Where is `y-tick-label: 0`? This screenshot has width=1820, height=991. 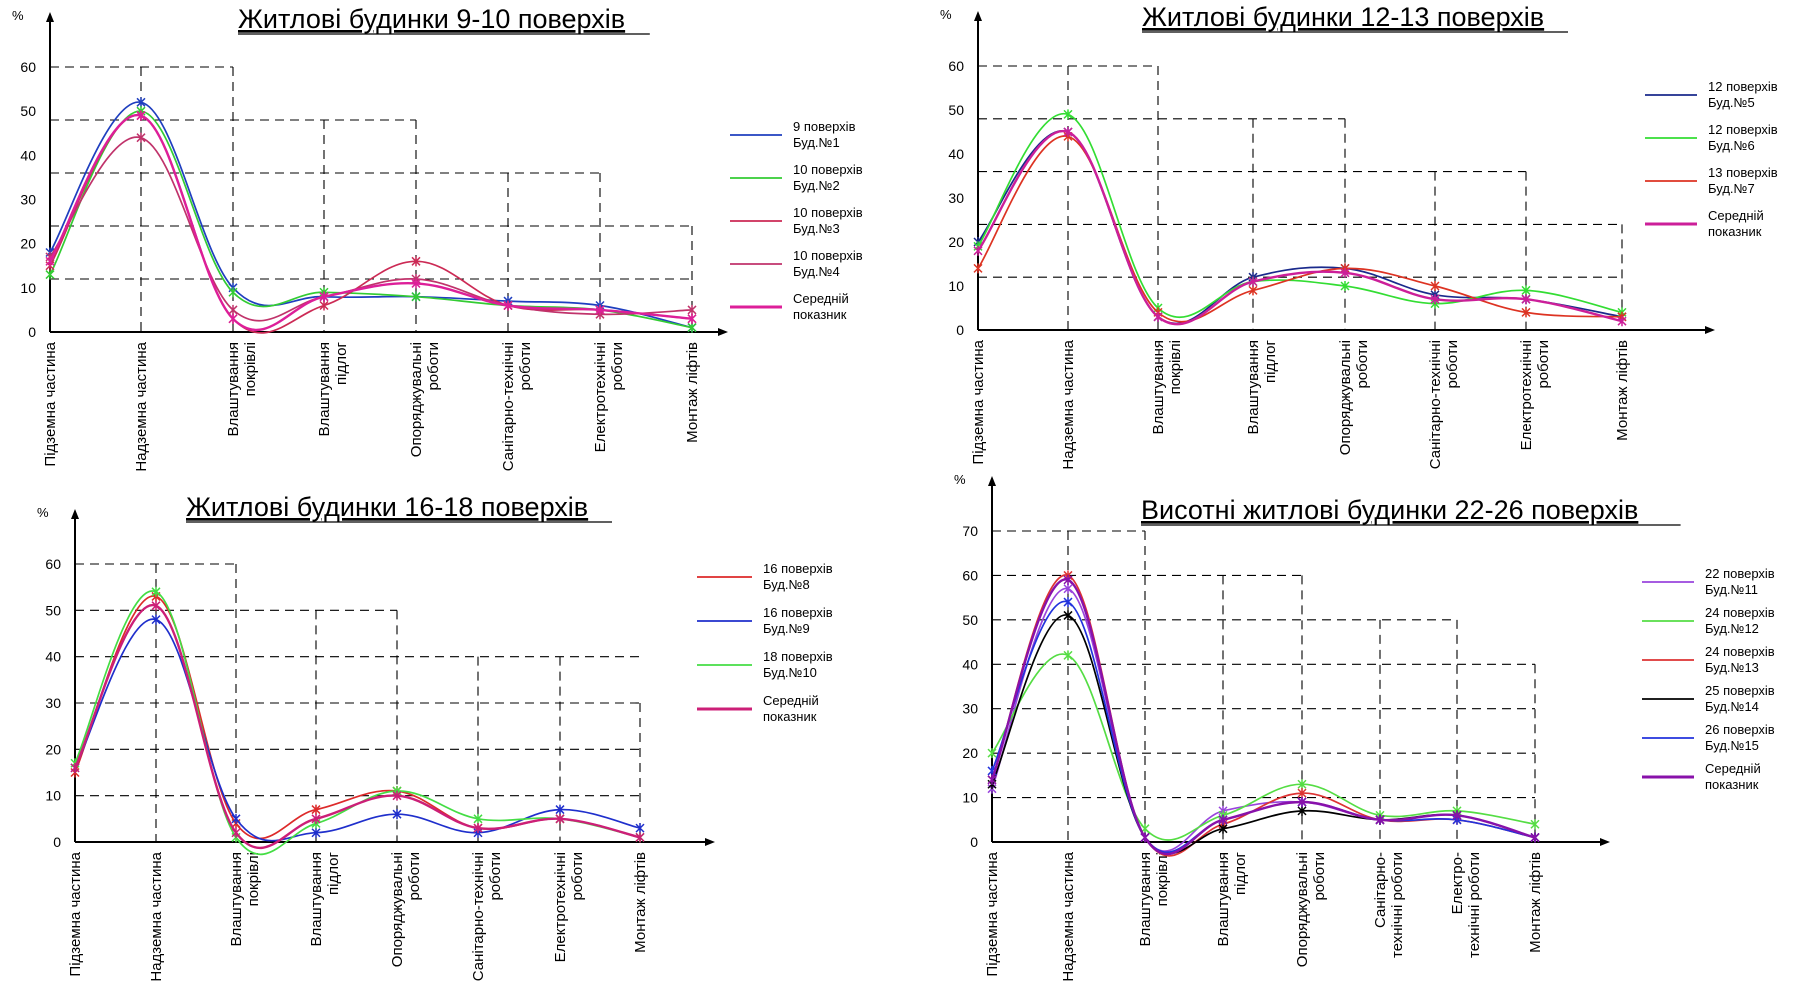
y-tick-label: 0 is located at coordinates (974, 842).